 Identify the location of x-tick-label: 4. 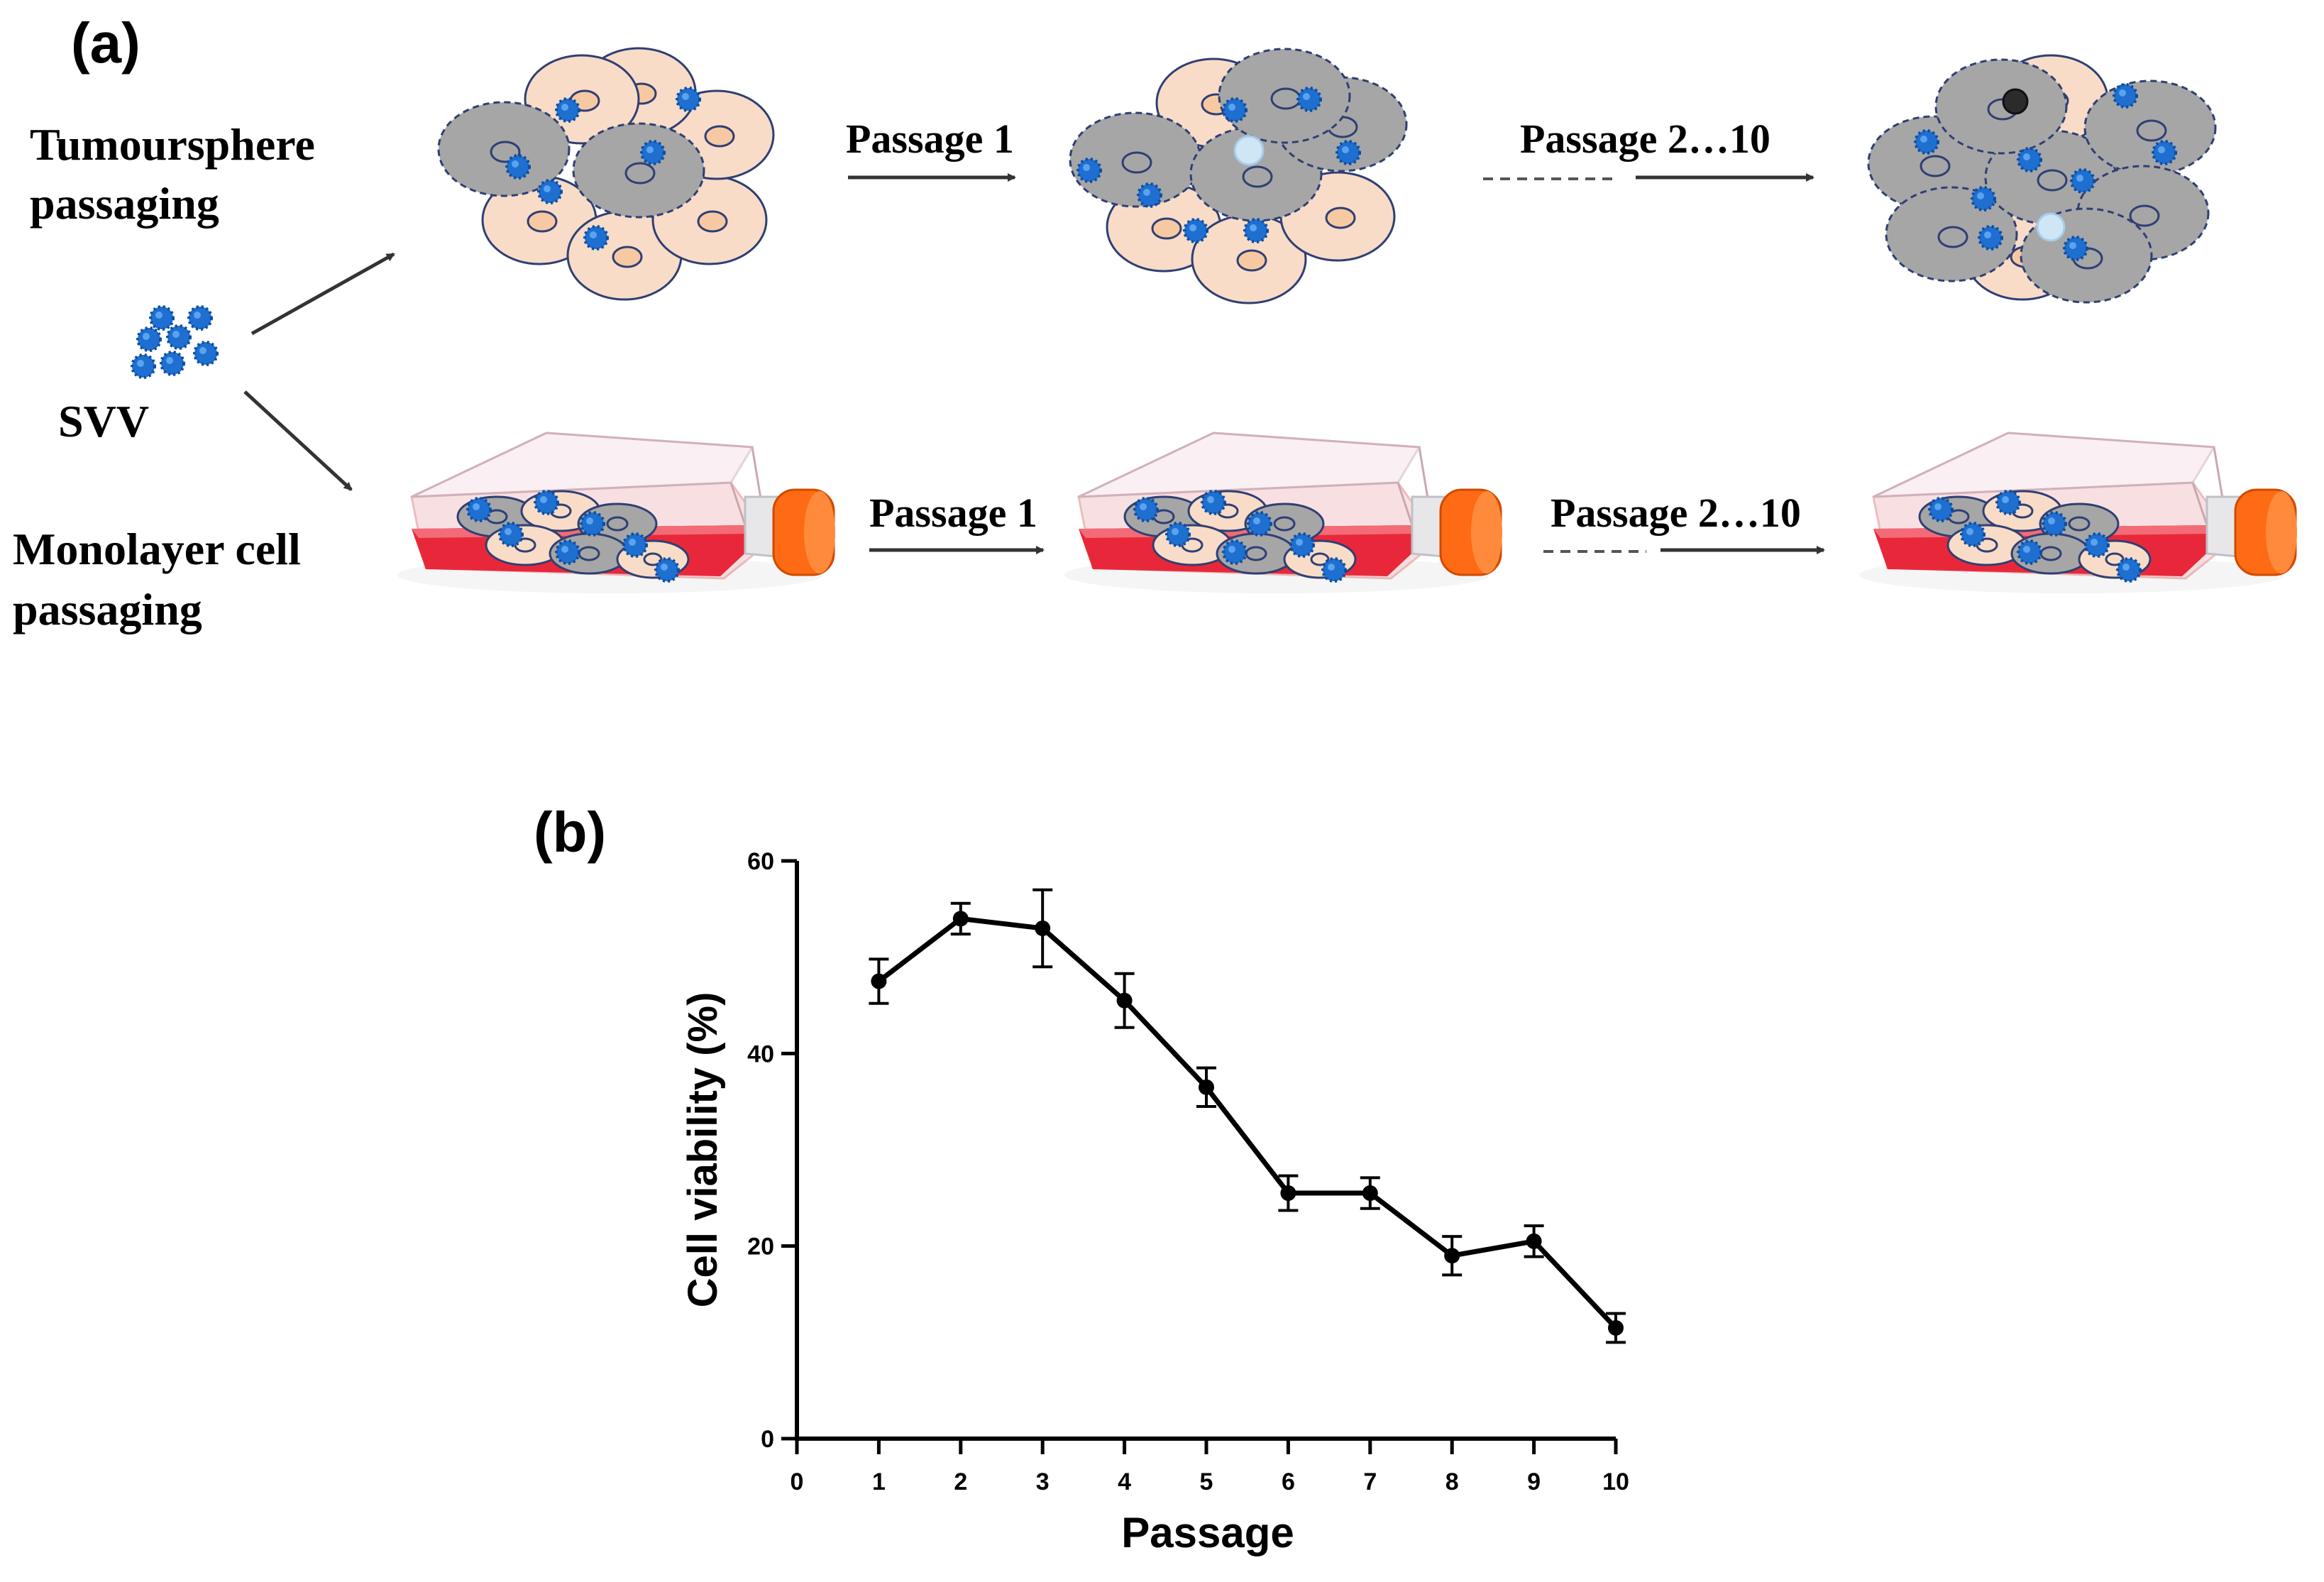
(1124, 1481).